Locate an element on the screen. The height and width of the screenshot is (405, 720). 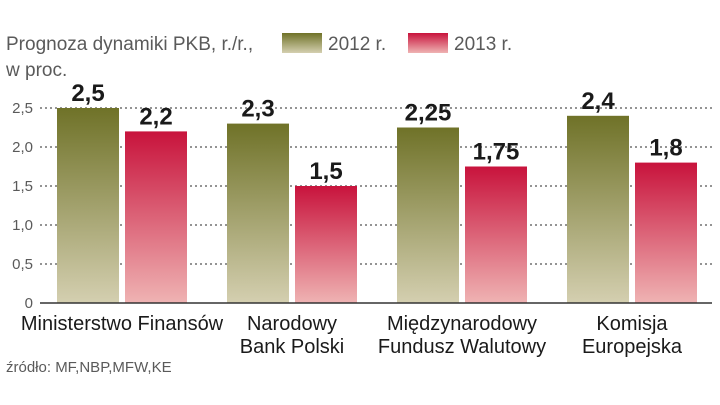
y-tick-label: 1,5 is located at coordinates (22, 186).